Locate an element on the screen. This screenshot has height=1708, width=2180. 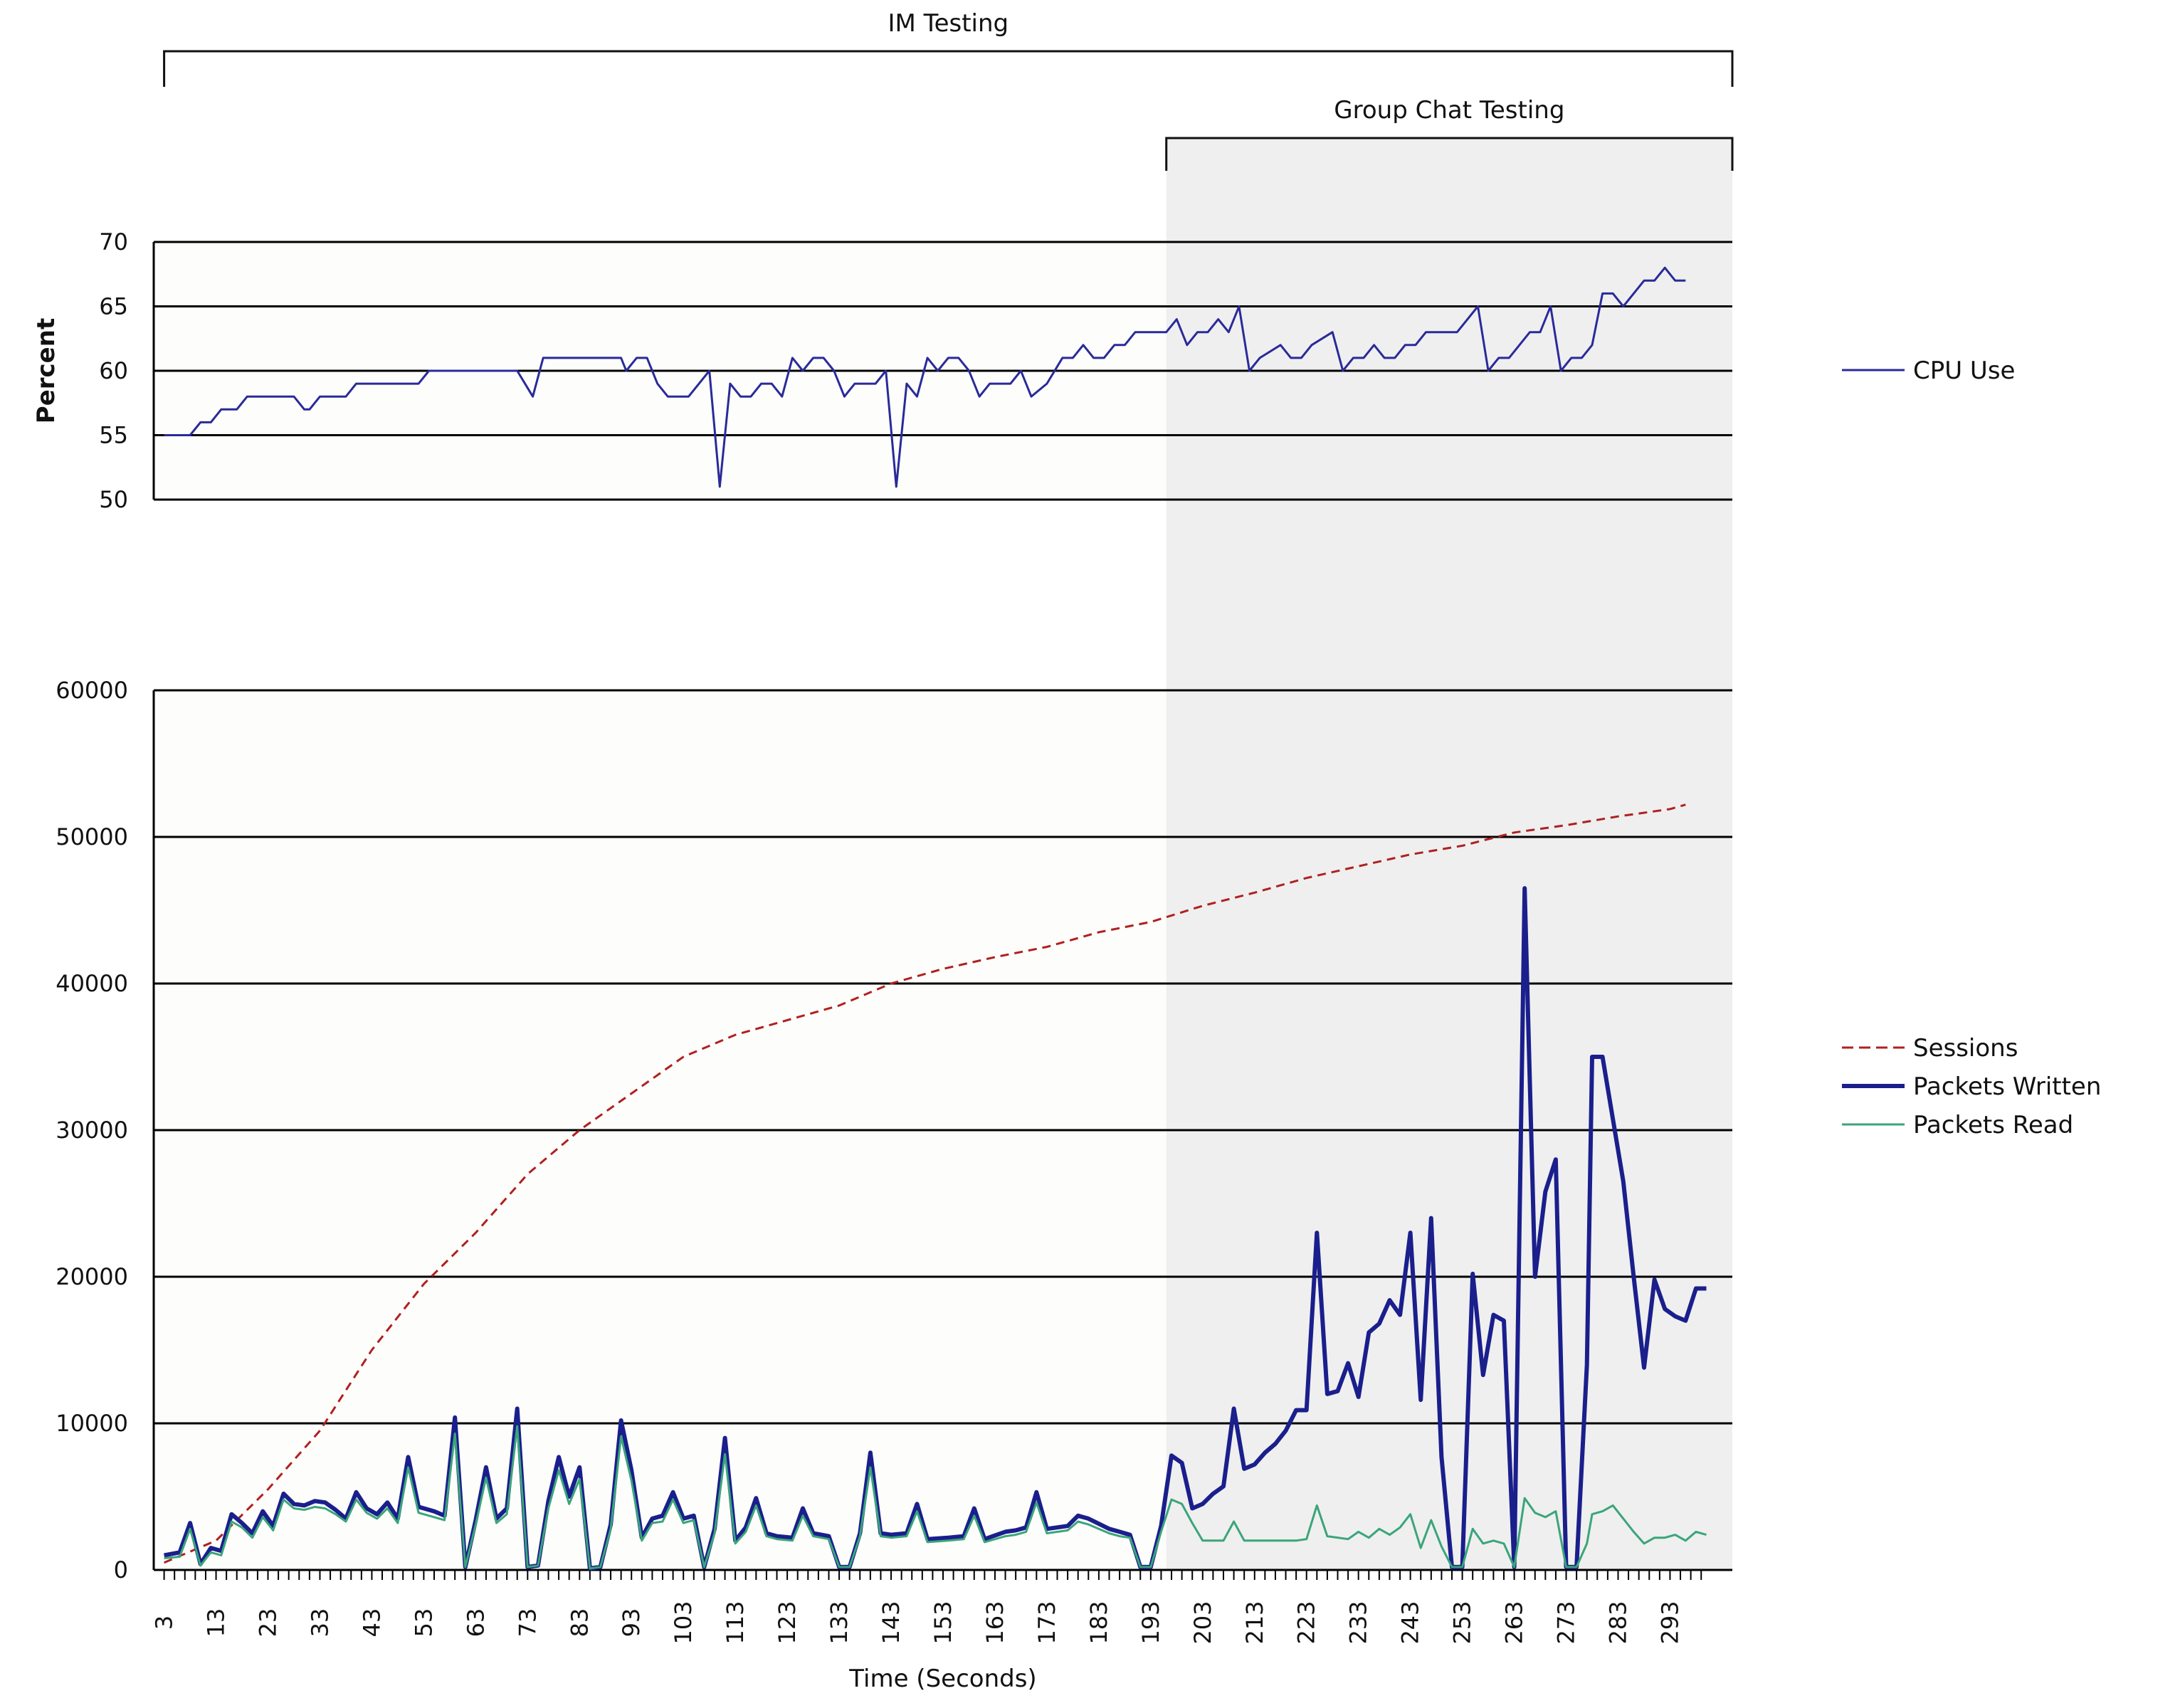
cpu-y-tick-label: 70 is located at coordinates (113, 242).